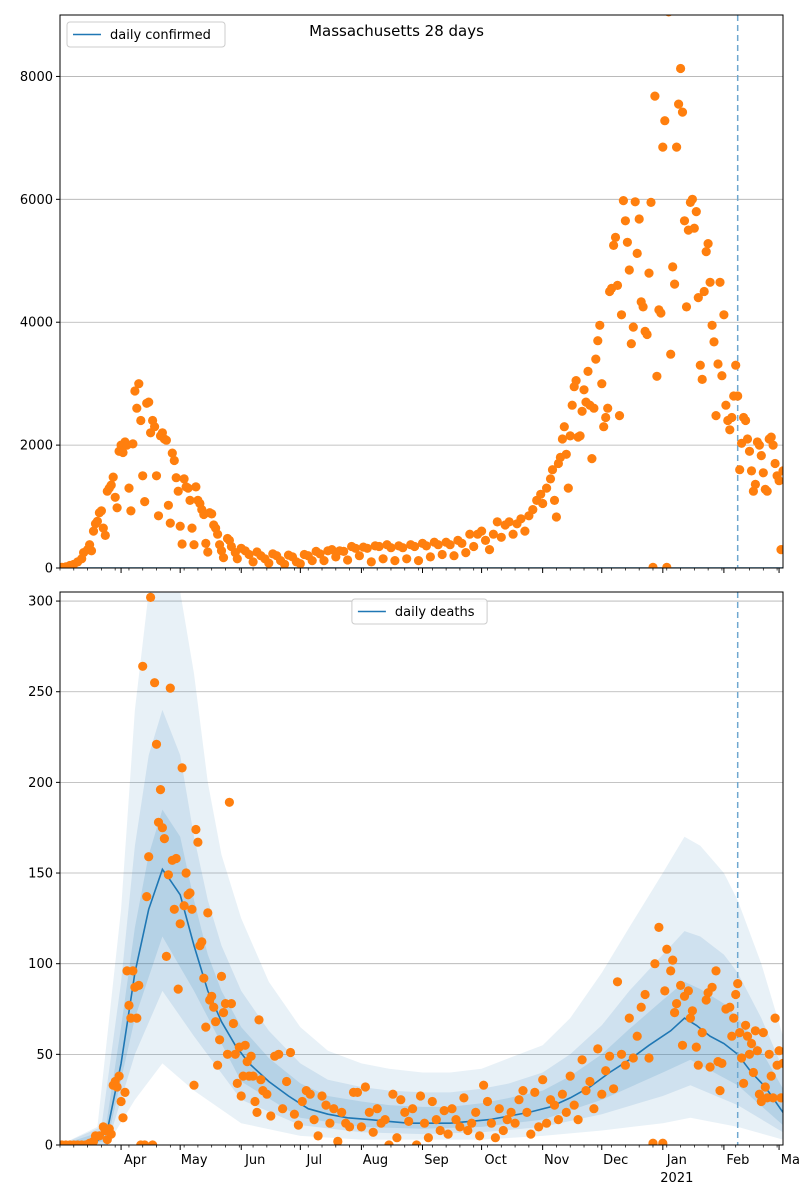 The width and height of the screenshot is (800, 1200). I want to click on y-tick-label: 2000, so click(36, 446).